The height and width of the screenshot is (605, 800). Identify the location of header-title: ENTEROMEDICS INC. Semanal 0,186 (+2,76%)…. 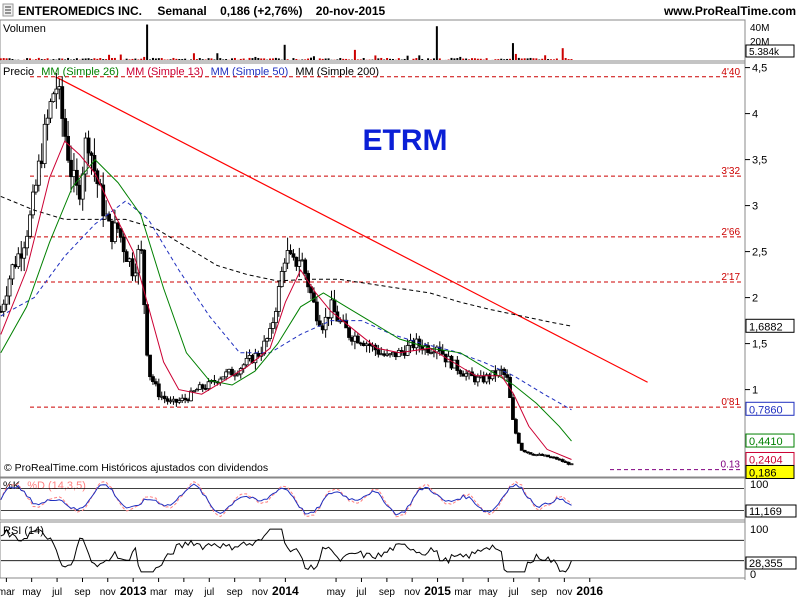
(201, 11).